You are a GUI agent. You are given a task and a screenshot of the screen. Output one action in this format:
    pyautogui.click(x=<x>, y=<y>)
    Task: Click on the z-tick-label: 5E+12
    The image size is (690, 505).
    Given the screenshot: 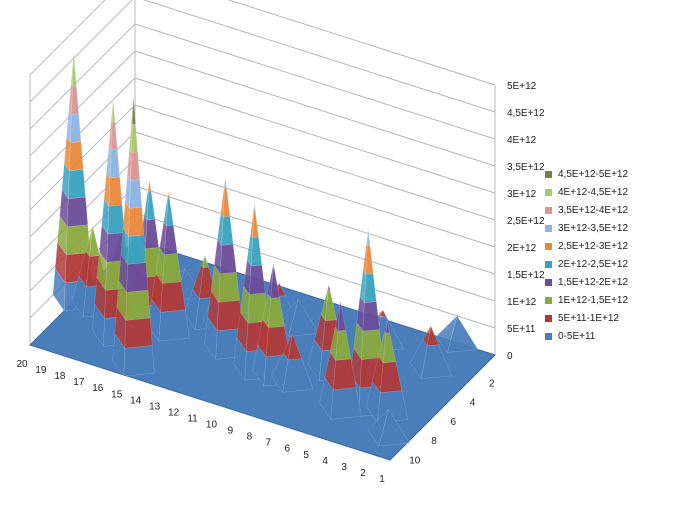 What is the action you would take?
    pyautogui.click(x=522, y=86)
    